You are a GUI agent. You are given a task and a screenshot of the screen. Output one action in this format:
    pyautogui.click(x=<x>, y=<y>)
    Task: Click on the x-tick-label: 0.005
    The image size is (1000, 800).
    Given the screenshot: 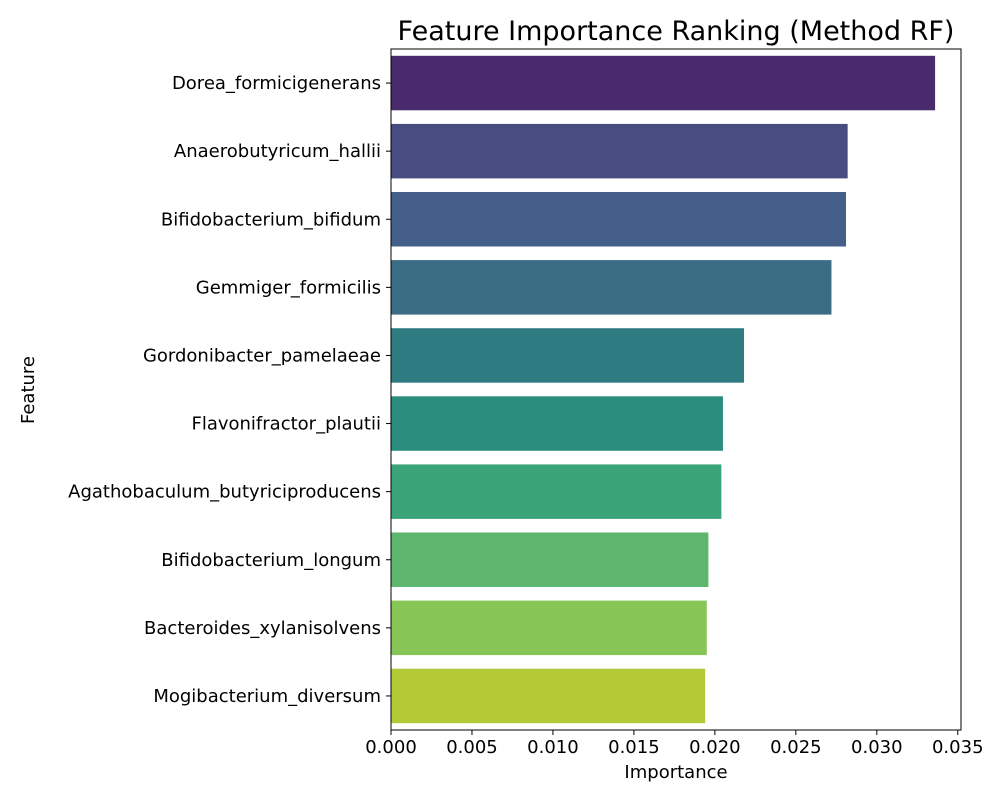 What is the action you would take?
    pyautogui.click(x=472, y=747)
    